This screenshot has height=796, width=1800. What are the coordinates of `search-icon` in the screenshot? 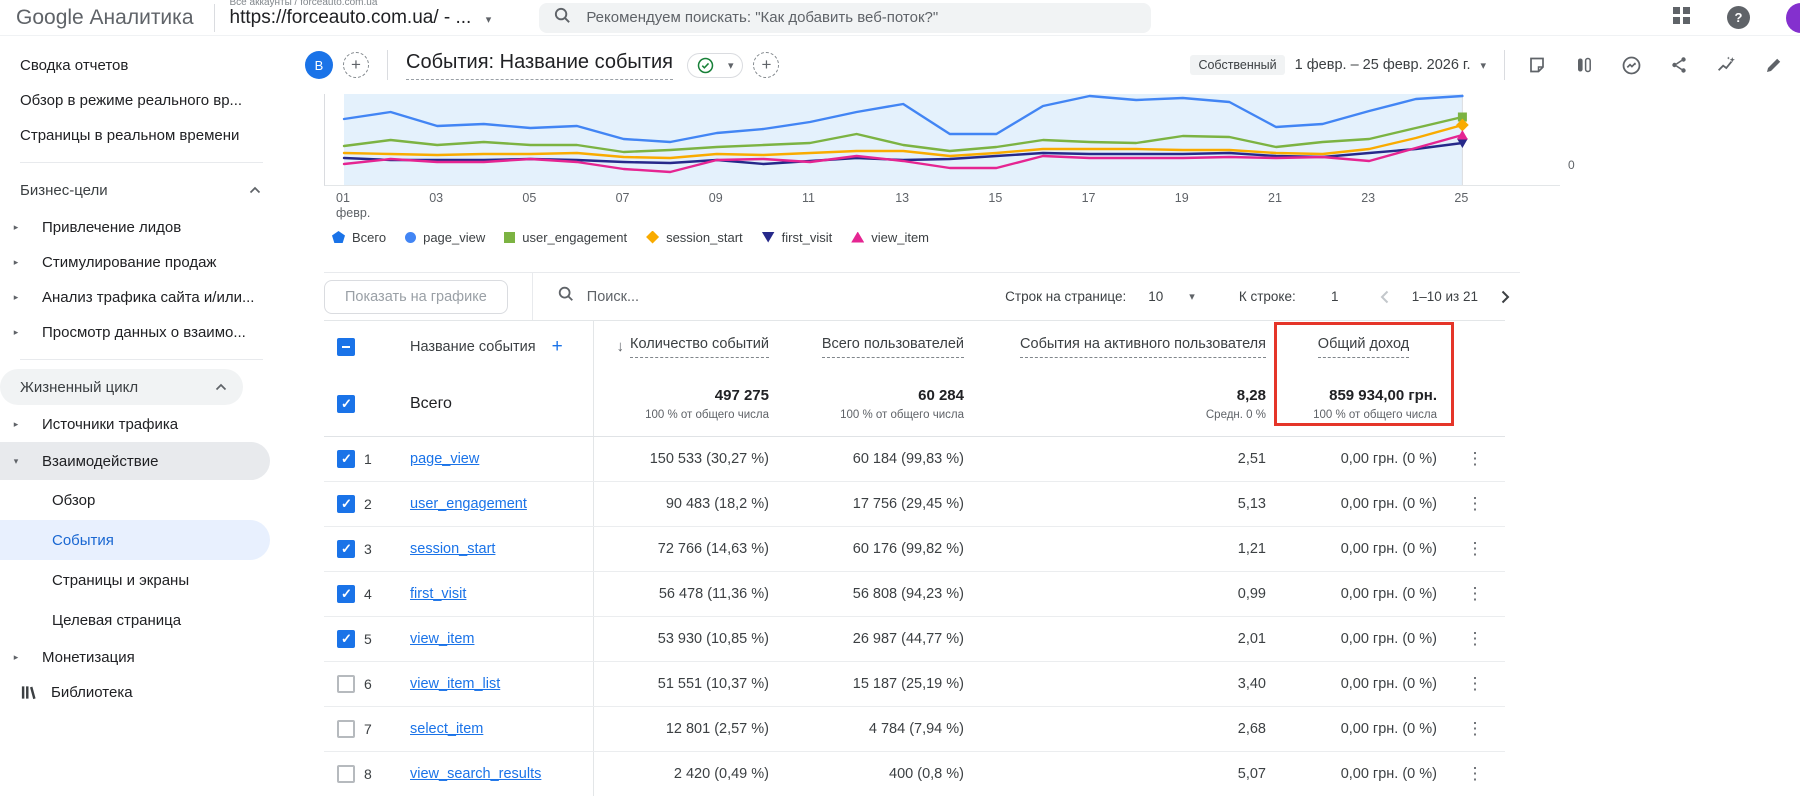 It's located at (562, 18).